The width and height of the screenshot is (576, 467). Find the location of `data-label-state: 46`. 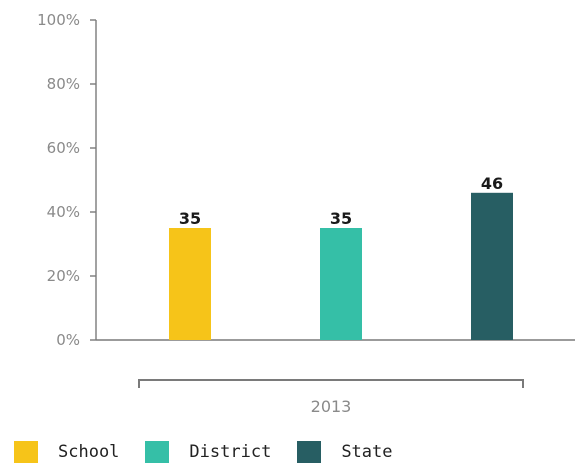

data-label-state: 46 is located at coordinates (492, 183).